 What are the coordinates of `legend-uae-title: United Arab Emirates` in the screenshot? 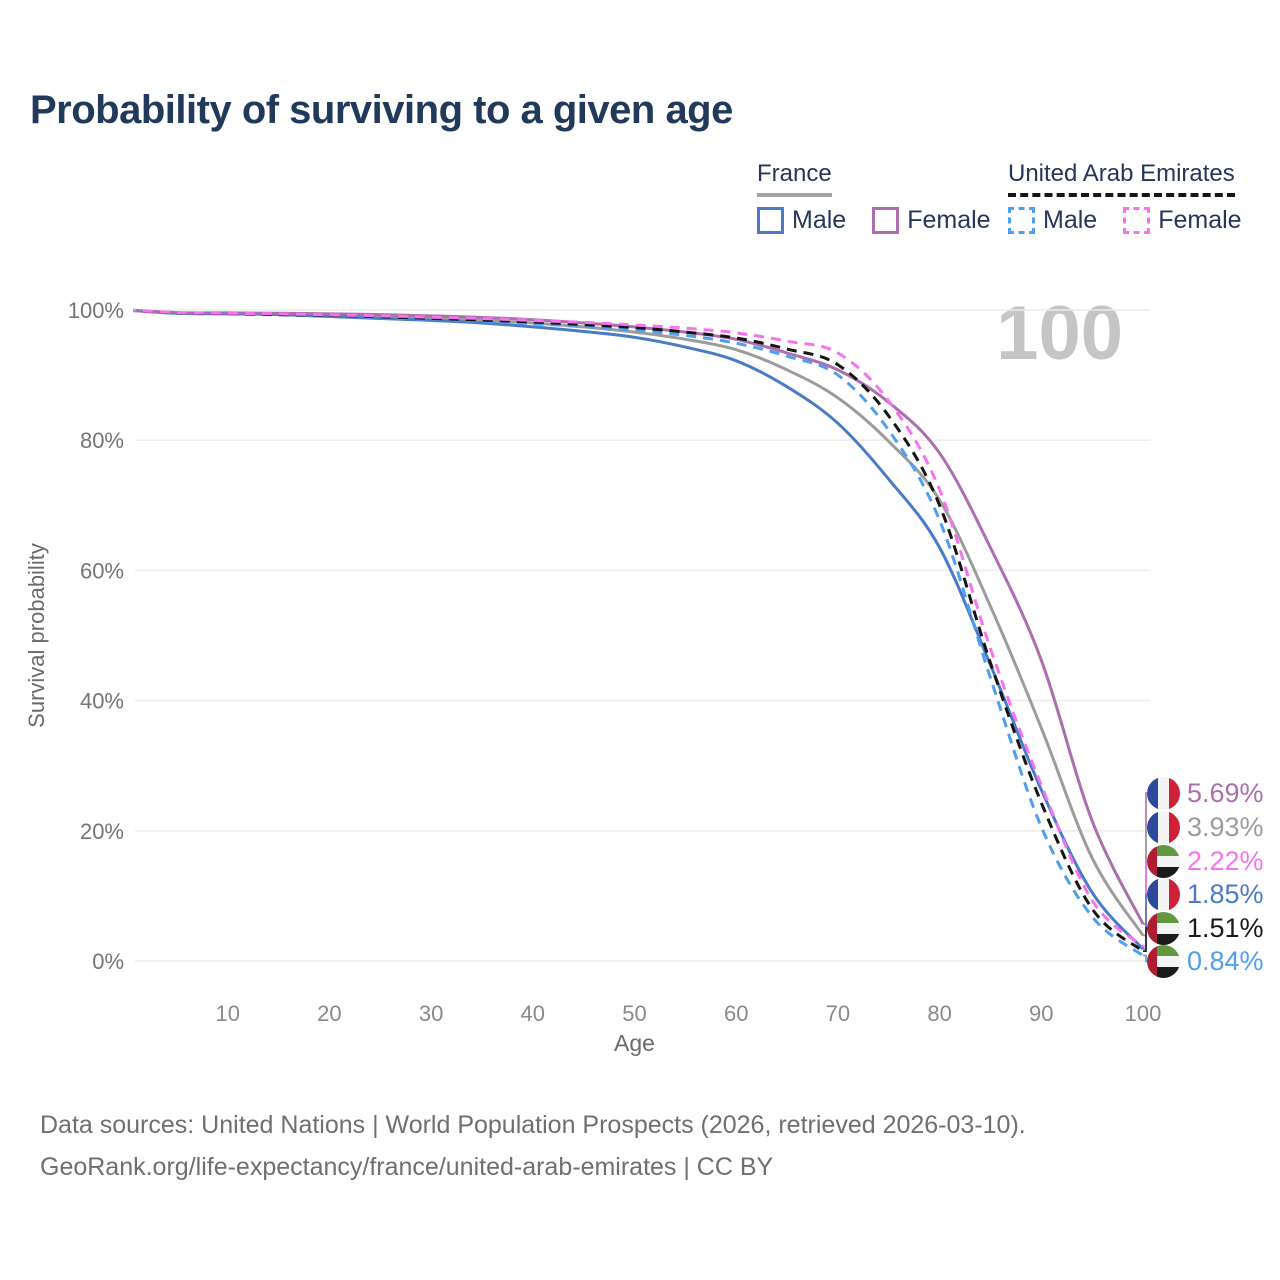 It's located at (1121, 173).